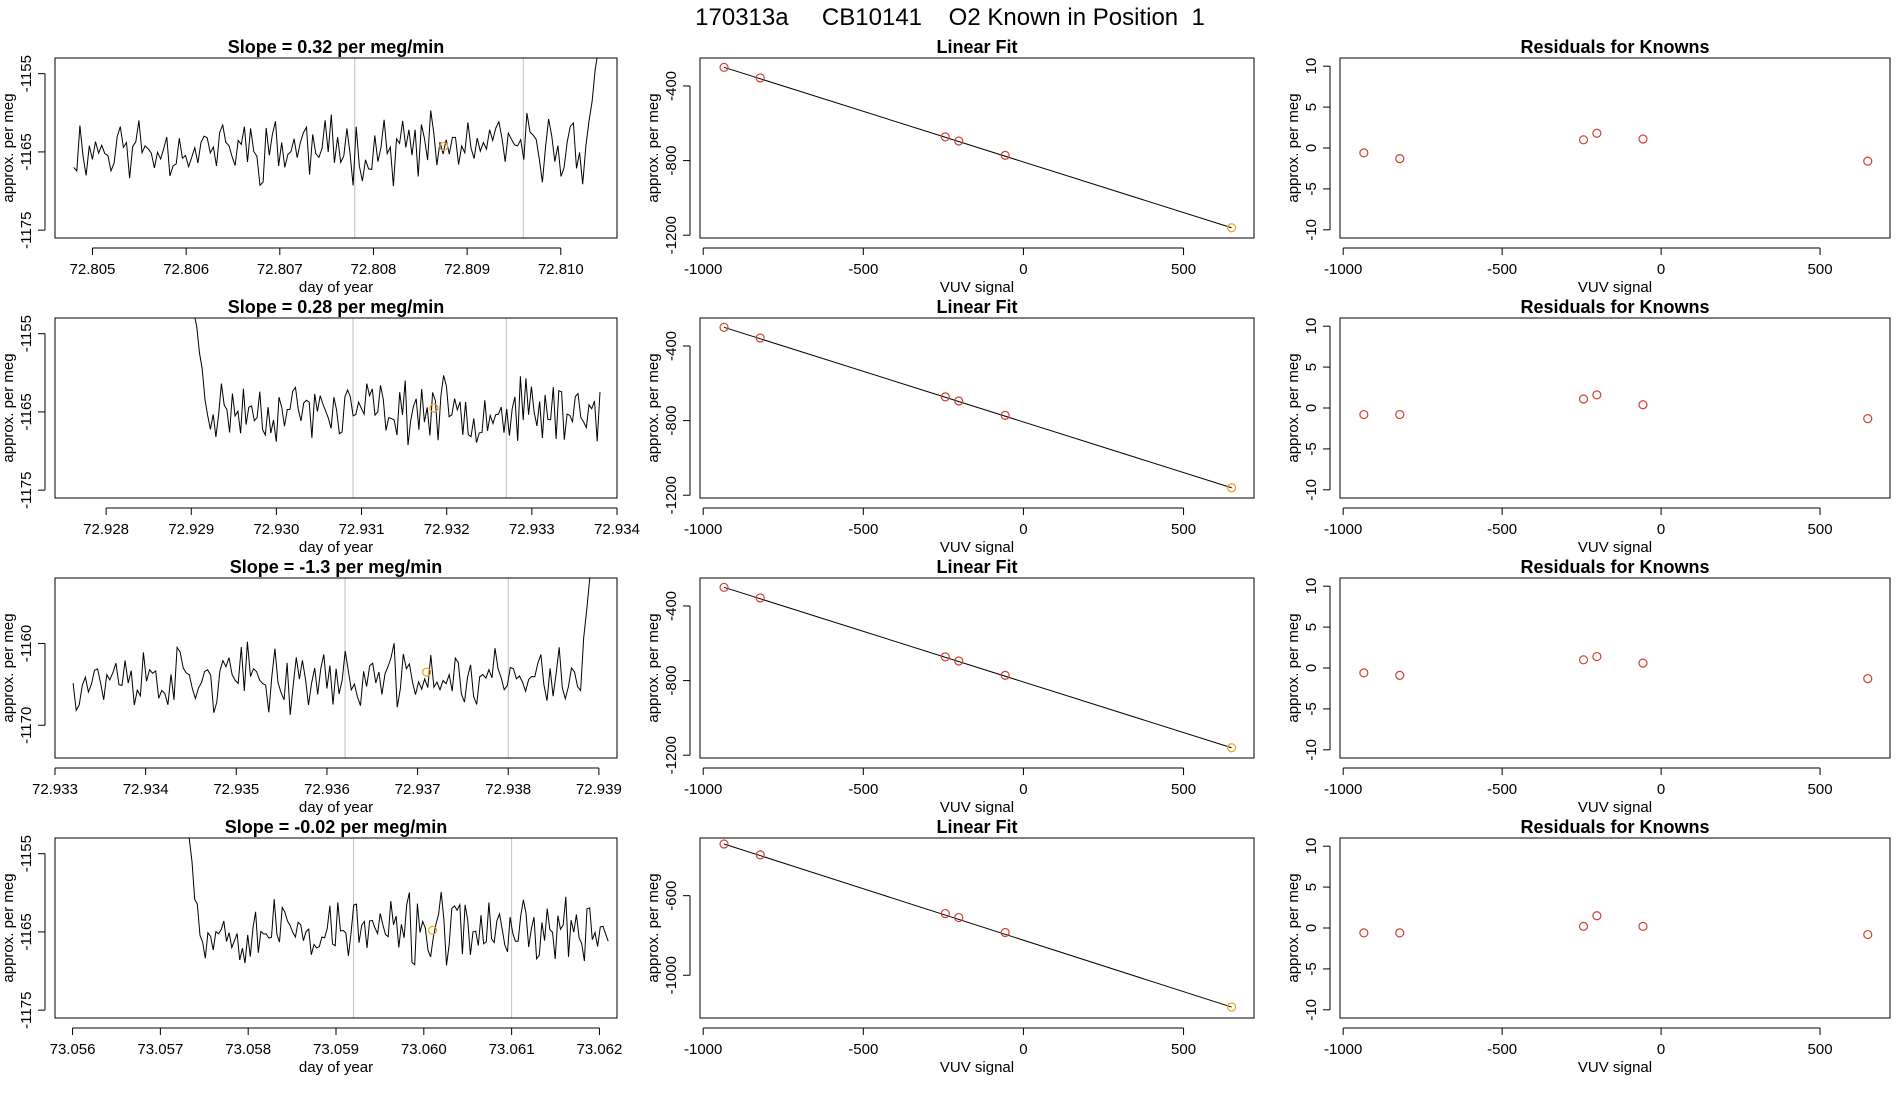 This screenshot has width=1900, height=1100. What do you see at coordinates (671, 975) in the screenshot?
I see `y-tick-label: -1000` at bounding box center [671, 975].